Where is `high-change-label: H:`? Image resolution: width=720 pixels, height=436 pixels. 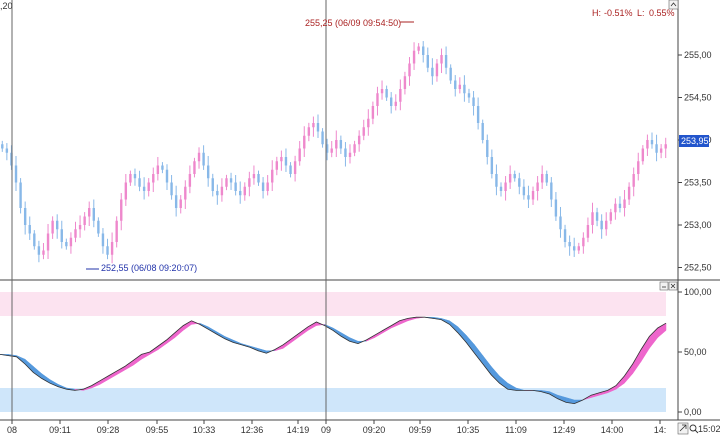
high-change-label: H: is located at coordinates (596, 13).